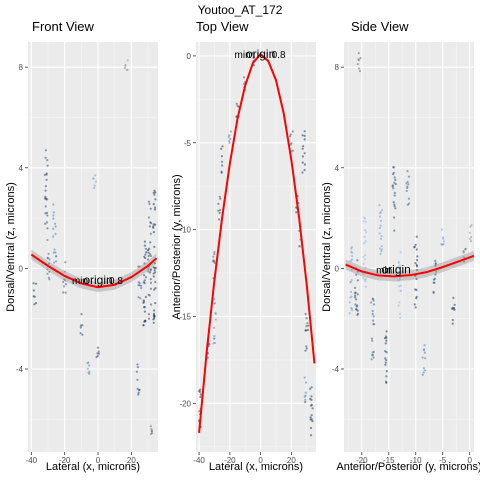  What do you see at coordinates (416, 460) in the screenshot?
I see `x-tick-label: -10` at bounding box center [416, 460].